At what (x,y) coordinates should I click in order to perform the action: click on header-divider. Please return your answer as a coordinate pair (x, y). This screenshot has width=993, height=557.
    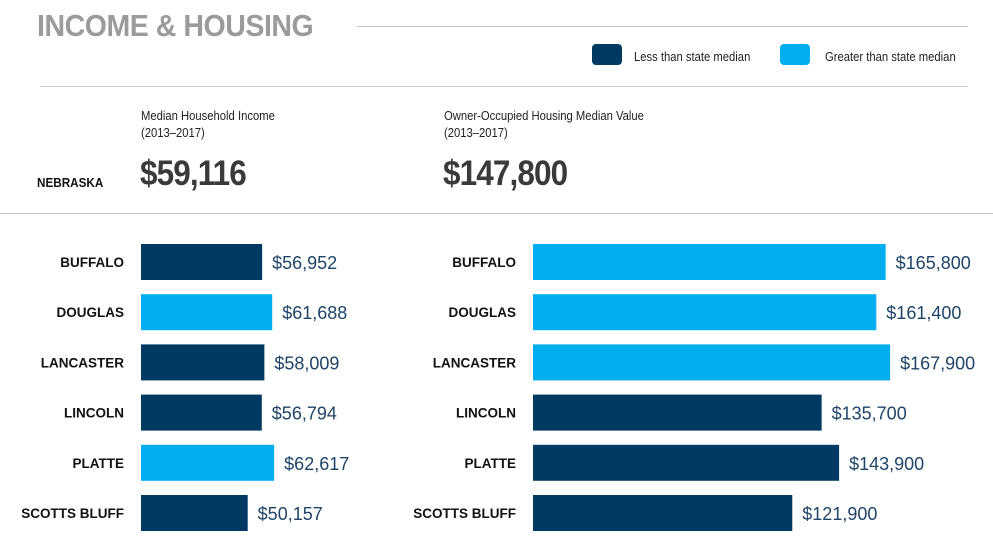
    Looking at the image, I should click on (504, 86).